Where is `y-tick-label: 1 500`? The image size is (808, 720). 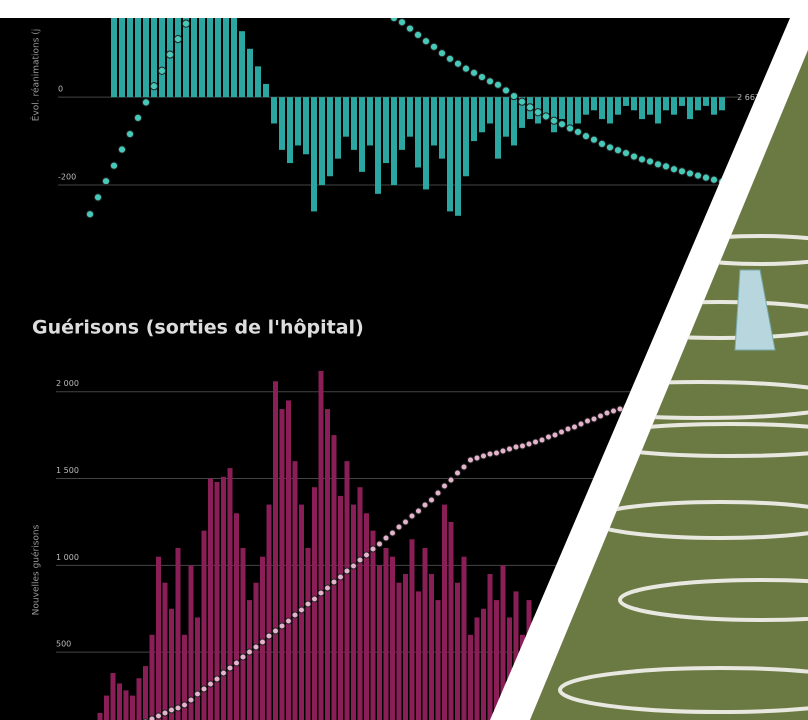 y-tick-label: 1 500 is located at coordinates (67, 470).